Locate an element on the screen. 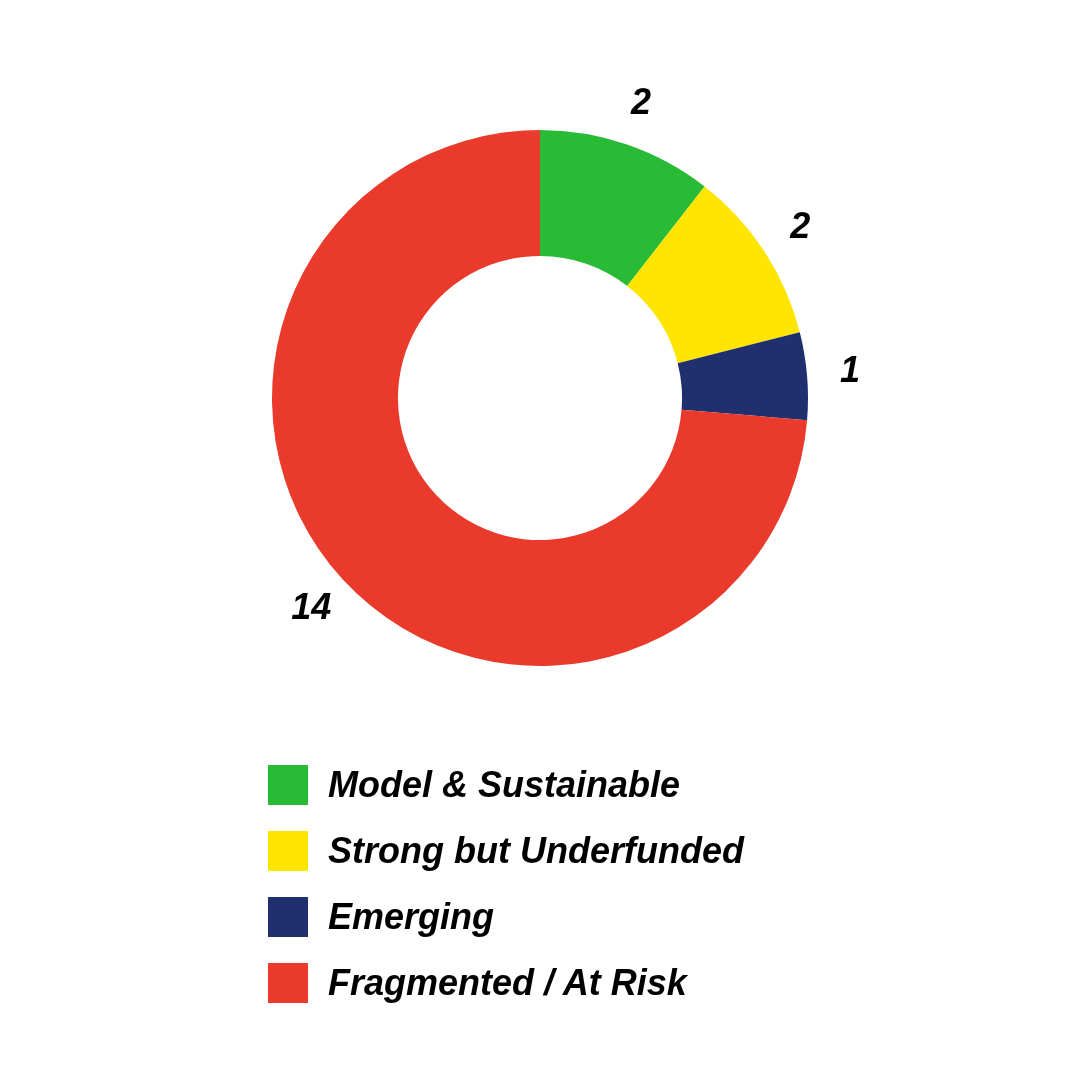  data-label: 1 is located at coordinates (849, 370).